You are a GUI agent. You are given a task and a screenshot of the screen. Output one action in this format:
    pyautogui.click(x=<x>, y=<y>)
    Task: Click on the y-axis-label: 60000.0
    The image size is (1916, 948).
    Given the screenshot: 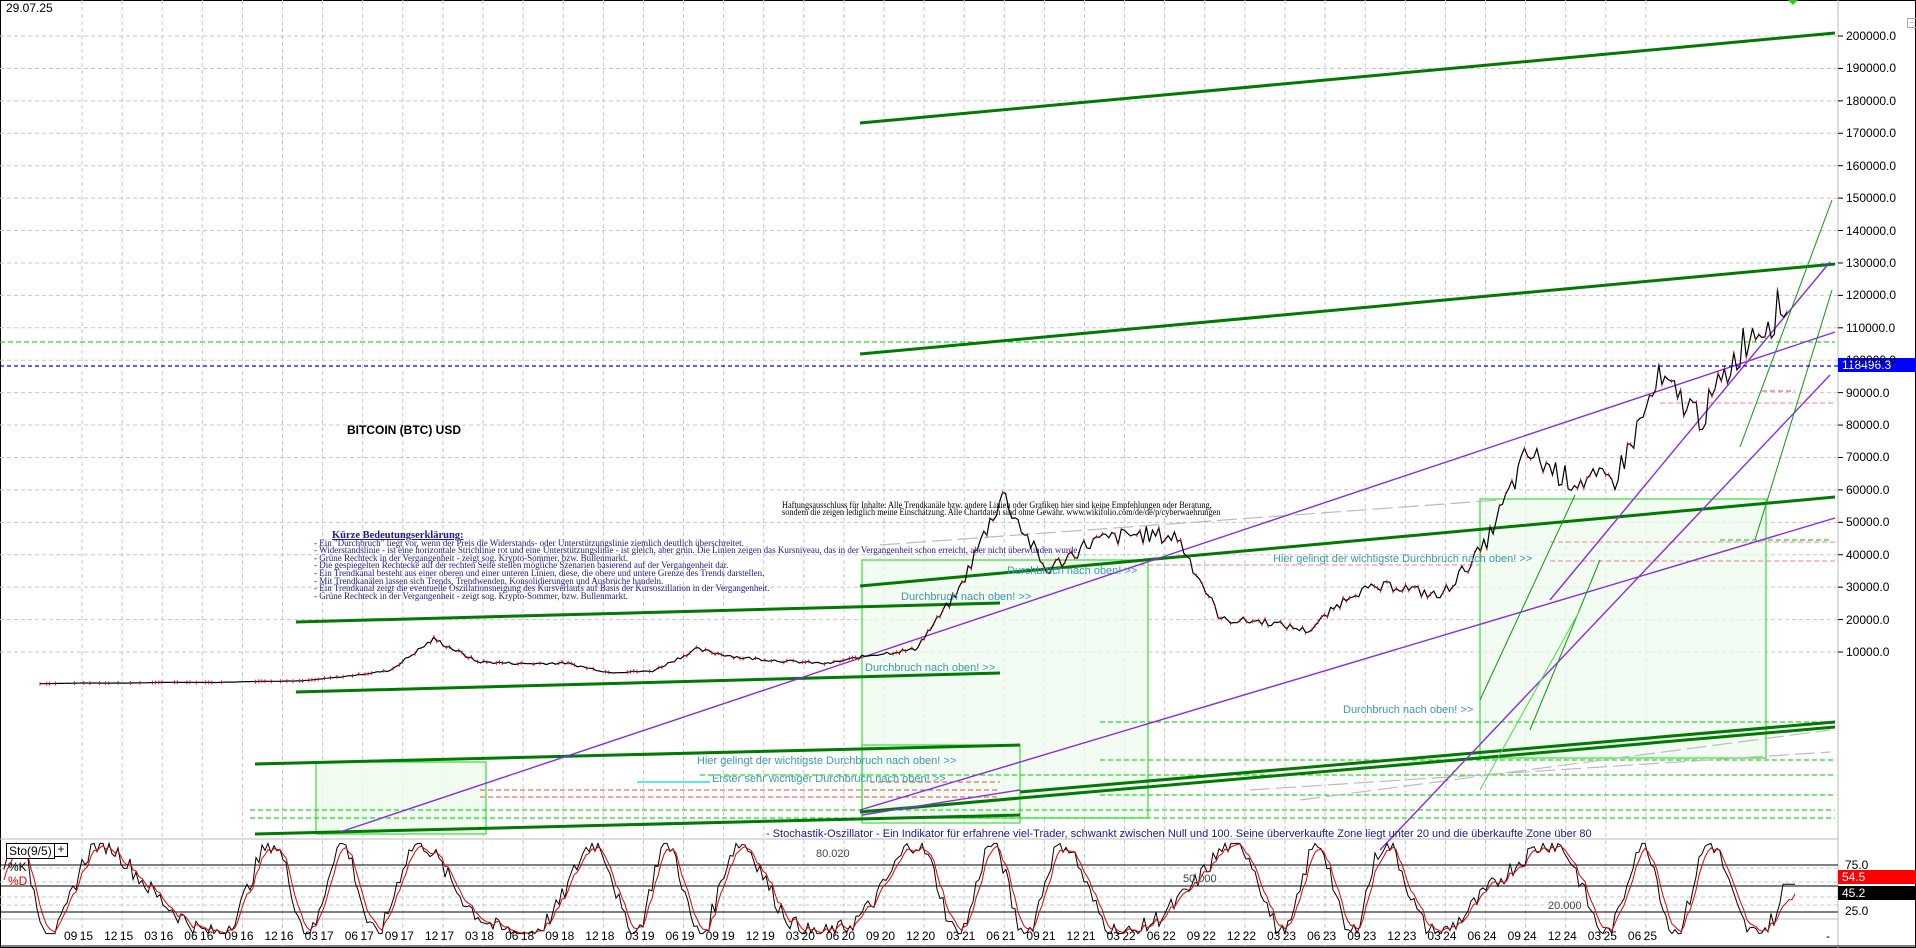 What is the action you would take?
    pyautogui.click(x=1868, y=489)
    